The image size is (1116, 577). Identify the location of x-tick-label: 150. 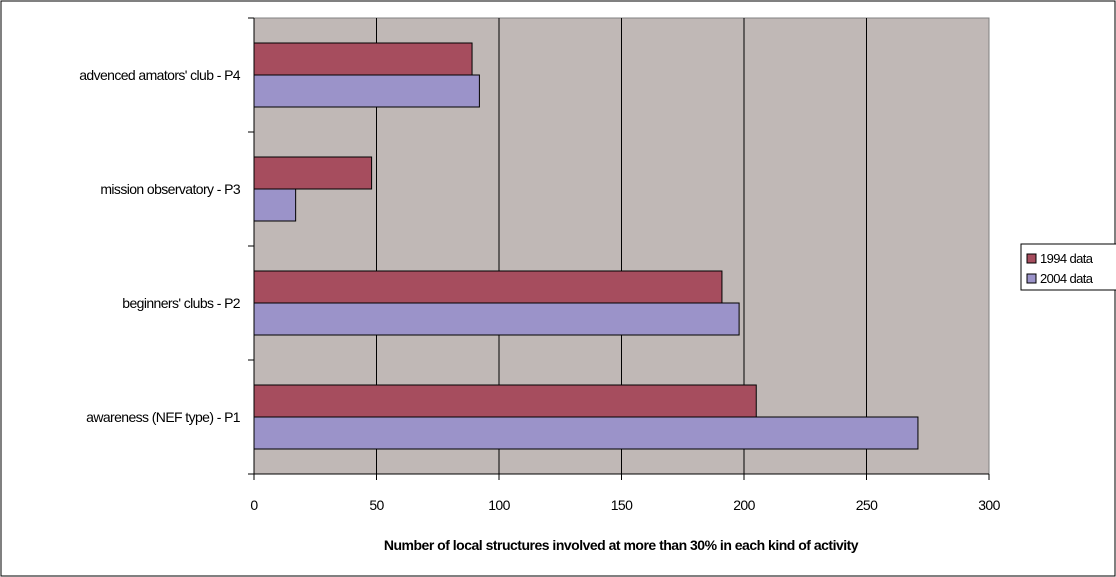
(622, 505).